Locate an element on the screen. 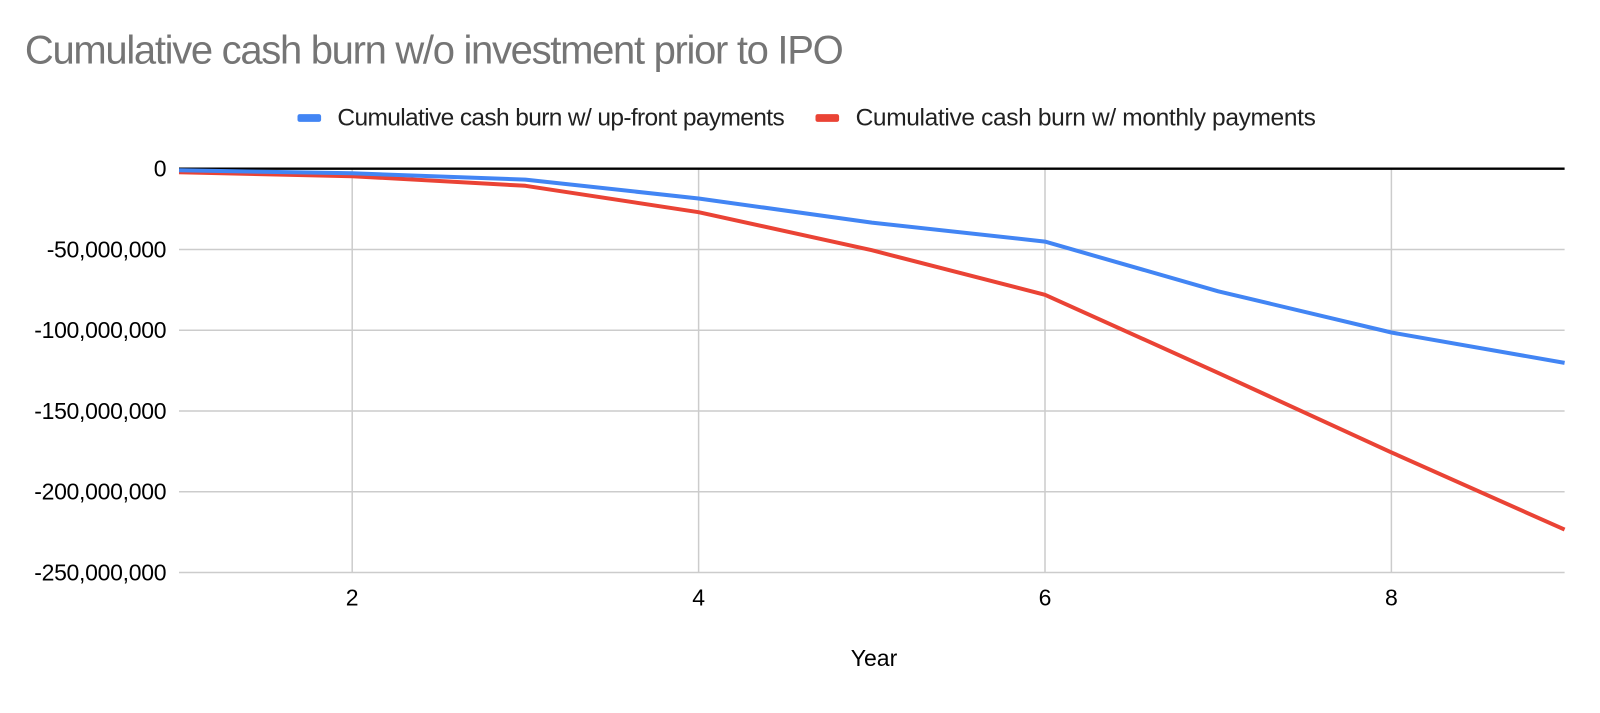 This screenshot has width=1600, height=713. svg-text: -250,000,000 is located at coordinates (100, 572).